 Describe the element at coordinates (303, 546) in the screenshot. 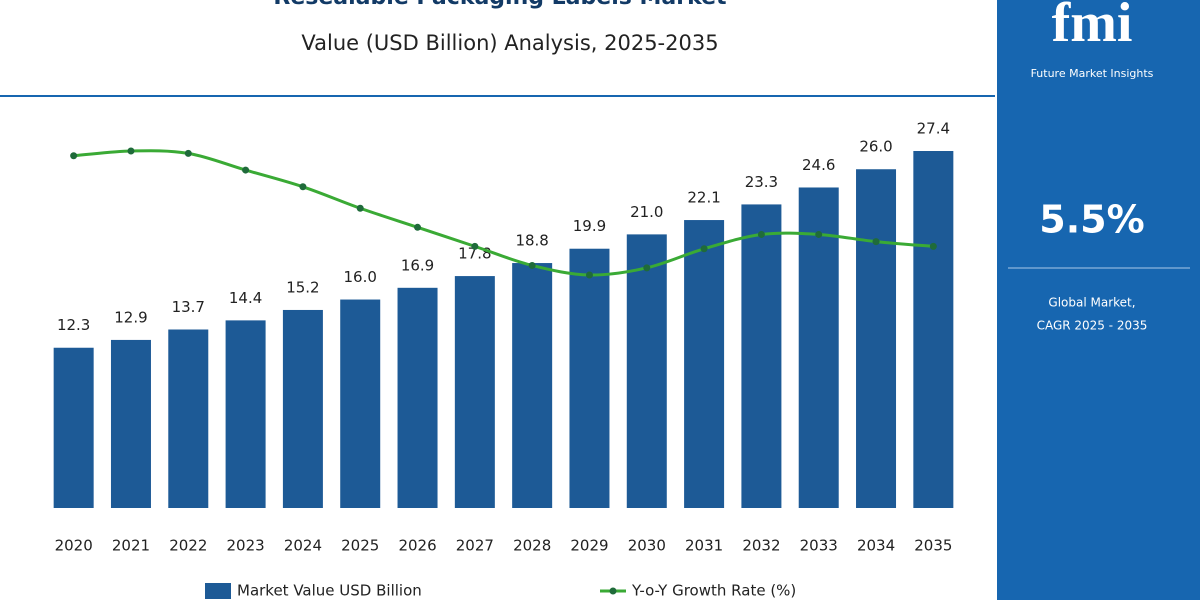

I see `x-tick-label: 2024` at that location.